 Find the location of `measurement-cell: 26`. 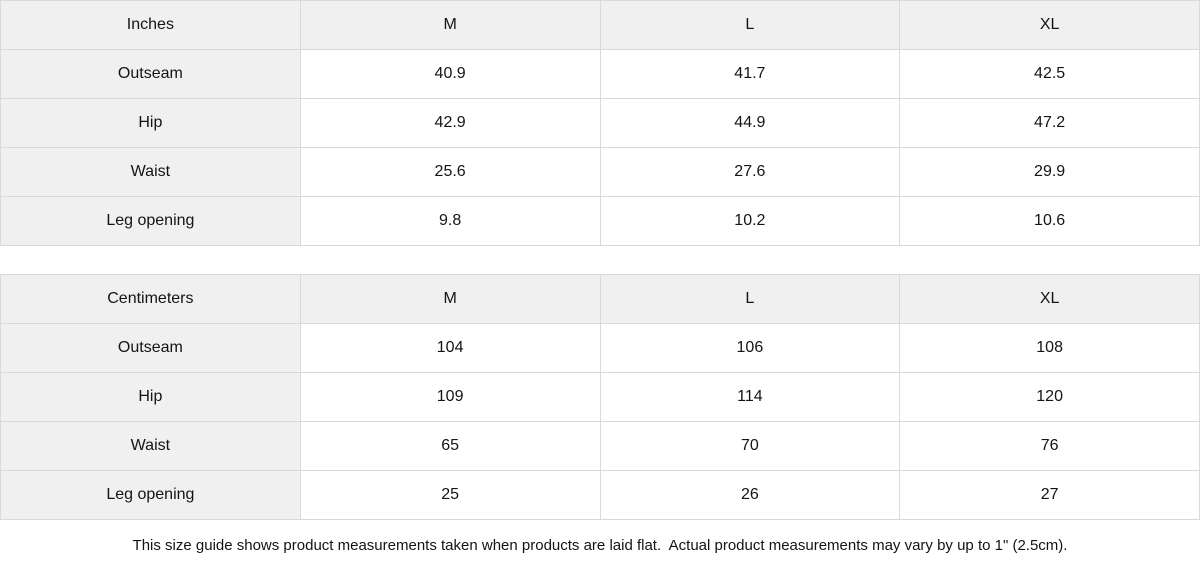

measurement-cell: 26 is located at coordinates (750, 495).